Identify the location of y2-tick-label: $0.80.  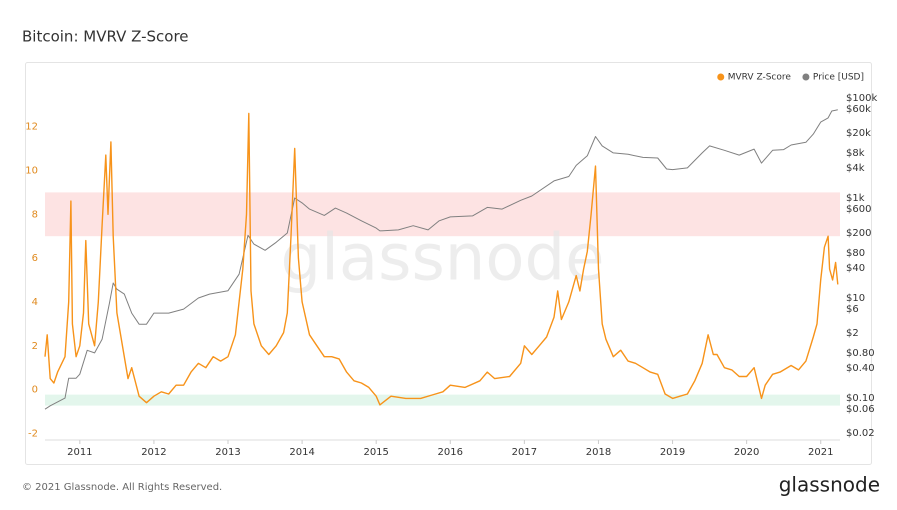
(860, 353).